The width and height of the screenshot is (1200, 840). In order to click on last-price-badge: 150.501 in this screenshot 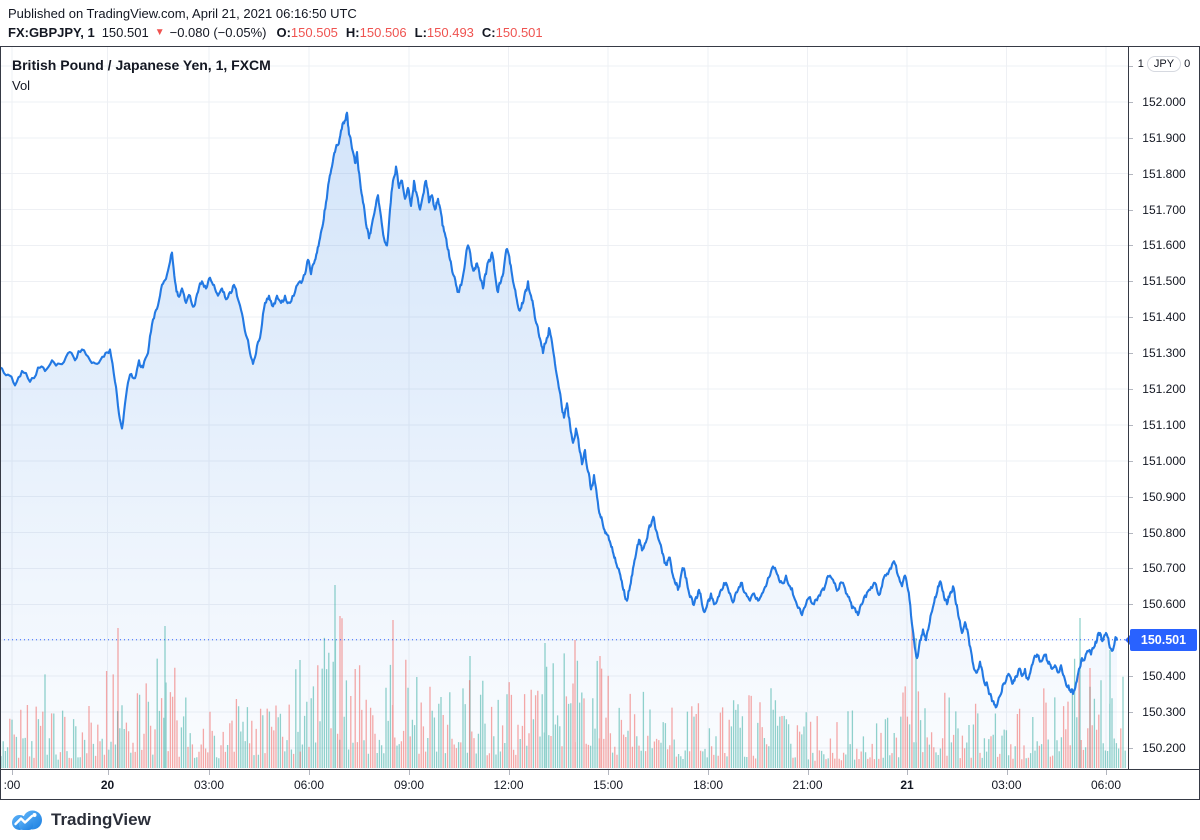, I will do `click(1161, 639)`.